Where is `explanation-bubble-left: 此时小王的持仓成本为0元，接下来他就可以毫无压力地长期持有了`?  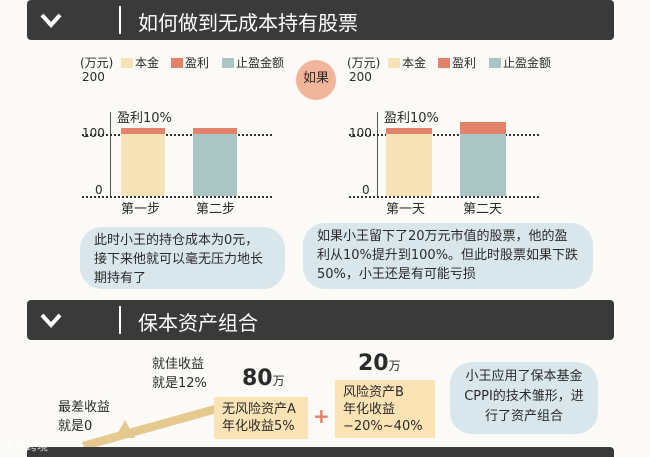
explanation-bubble-left: 此时小王的持仓成本为0元，接下来他就可以毫无压力地长期持有了 is located at coordinates (182, 258).